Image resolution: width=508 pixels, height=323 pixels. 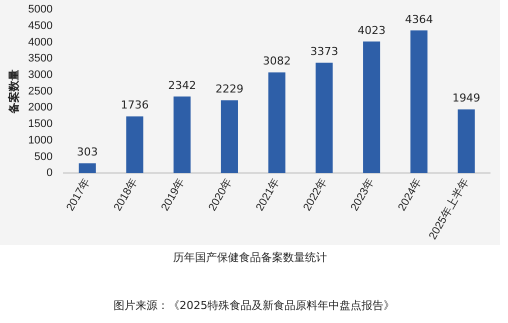 I want to click on y-tick-label: 4000, so click(x=40, y=42).